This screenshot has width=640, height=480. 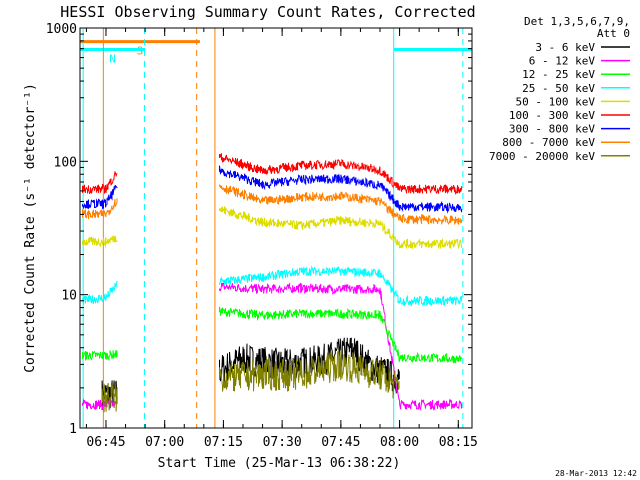 I want to click on legend-label: 7000 - 20000 keV, so click(x=542, y=156).